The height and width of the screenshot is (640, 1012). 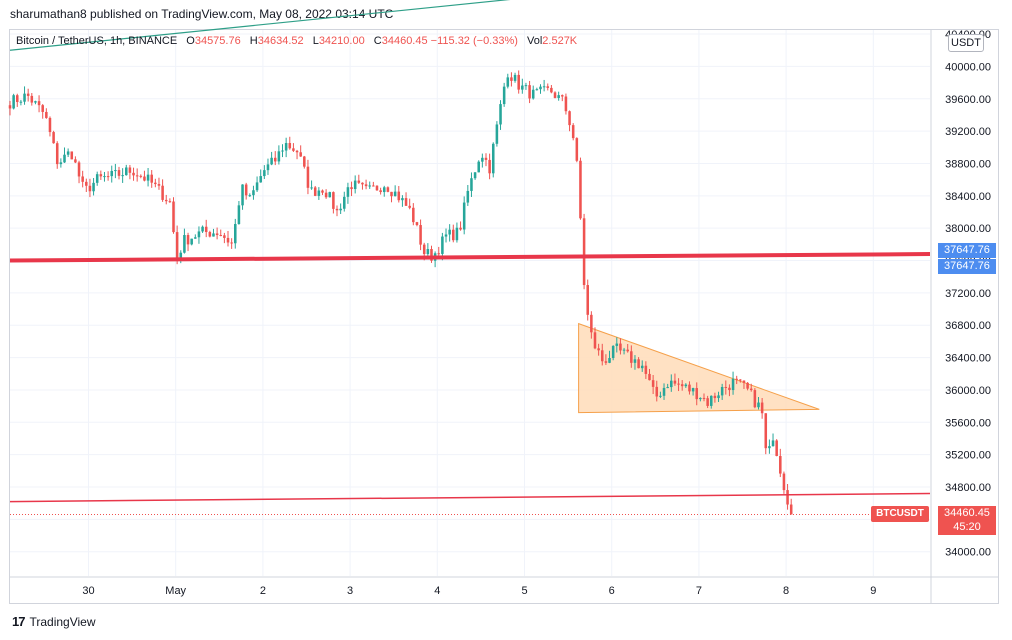 What do you see at coordinates (341, 41) in the screenshot?
I see `low-value: 34210.00` at bounding box center [341, 41].